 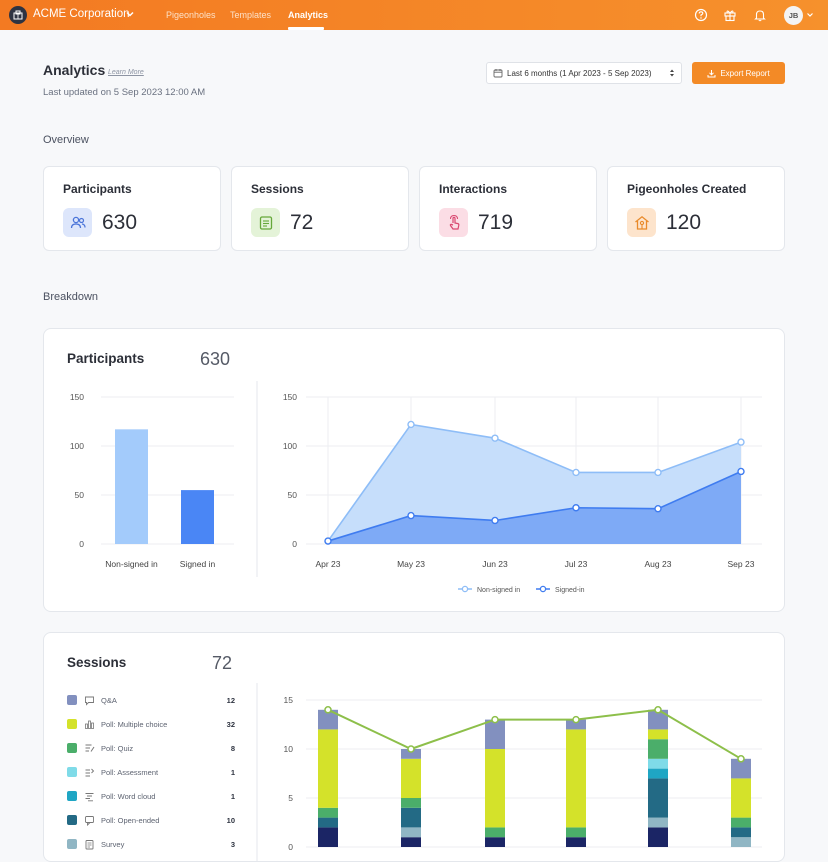 I want to click on y-tick-label: 5, so click(x=290, y=798).